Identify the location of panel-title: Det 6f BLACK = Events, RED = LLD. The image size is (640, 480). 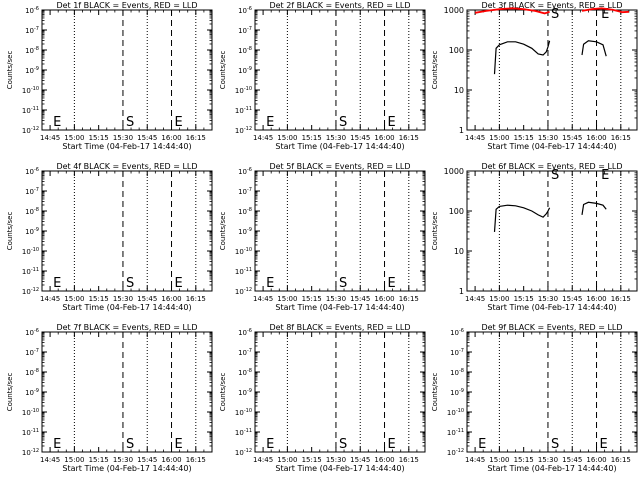
(551, 166).